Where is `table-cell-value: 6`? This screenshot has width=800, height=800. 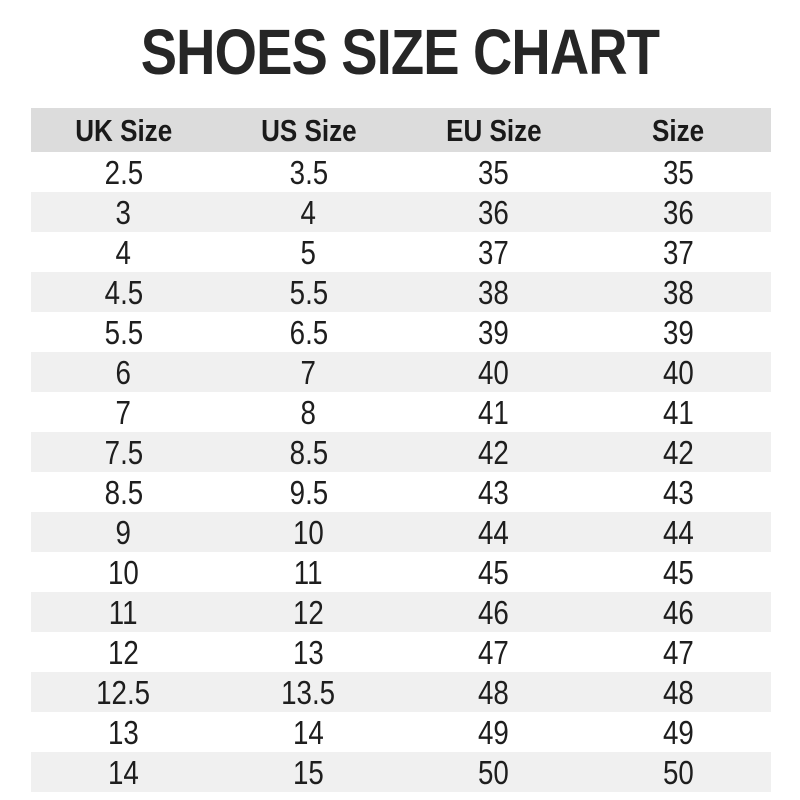
table-cell-value: 6 is located at coordinates (123, 372).